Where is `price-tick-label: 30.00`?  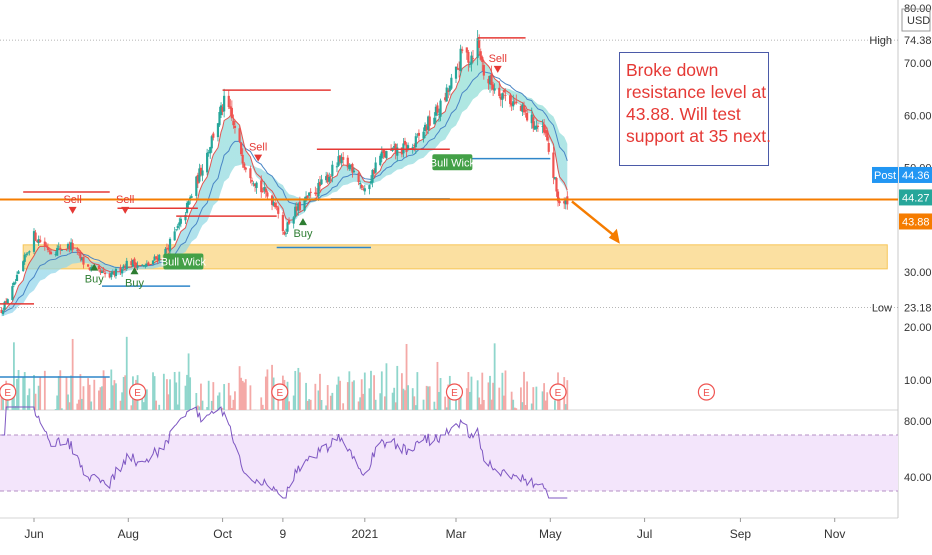
price-tick-label: 30.00 is located at coordinates (918, 273).